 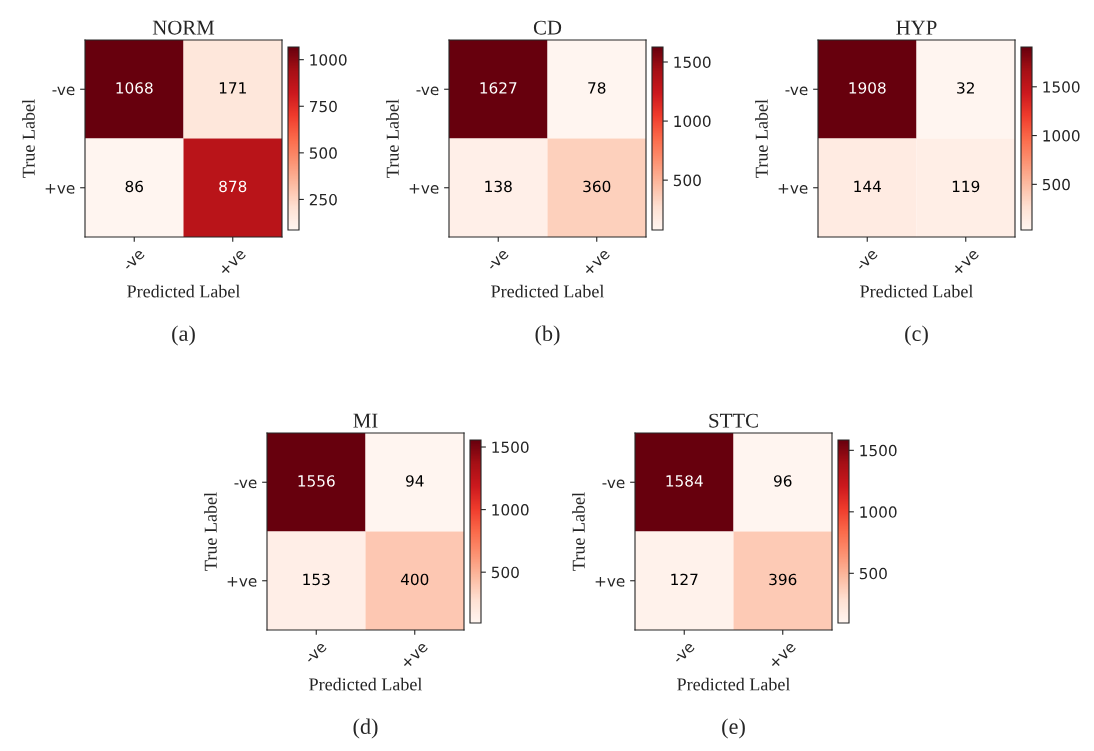 I want to click on data-label: 1627, so click(x=498, y=88).